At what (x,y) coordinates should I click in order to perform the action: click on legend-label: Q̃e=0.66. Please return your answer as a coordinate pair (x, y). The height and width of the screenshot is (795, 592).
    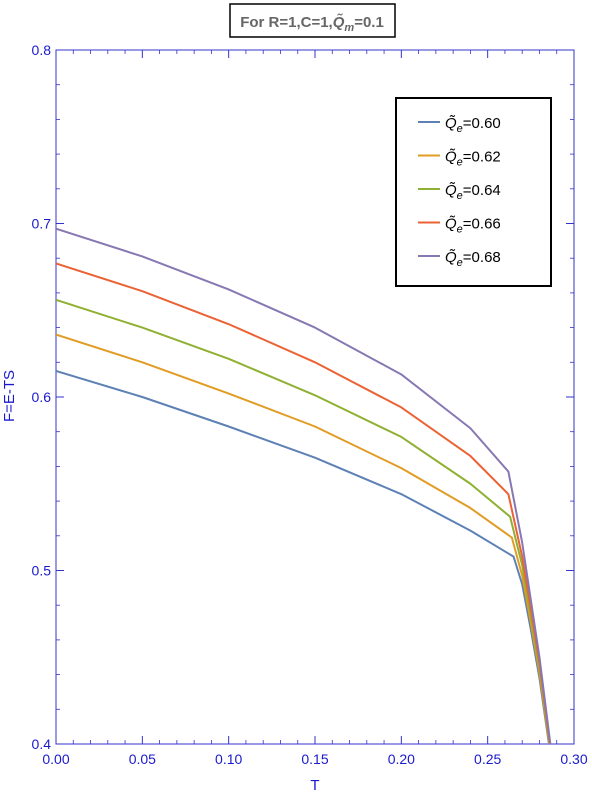
    Looking at the image, I should click on (473, 226).